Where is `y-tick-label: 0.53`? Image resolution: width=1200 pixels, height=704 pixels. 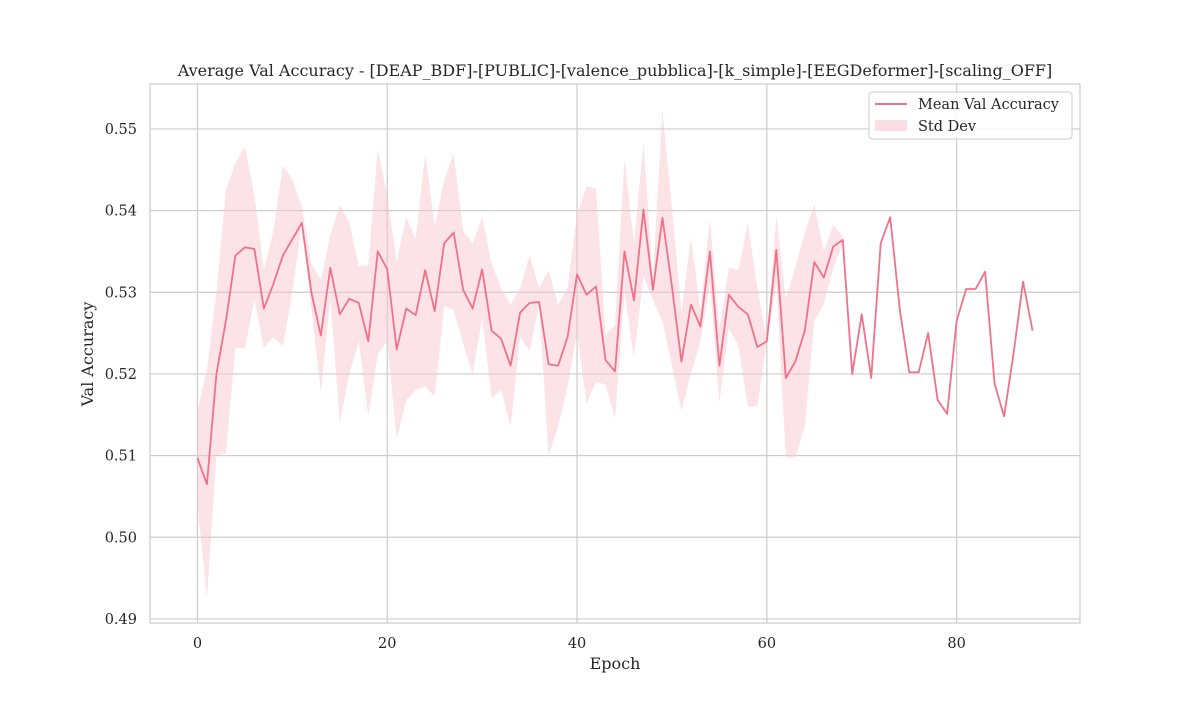 y-tick-label: 0.53 is located at coordinates (121, 293).